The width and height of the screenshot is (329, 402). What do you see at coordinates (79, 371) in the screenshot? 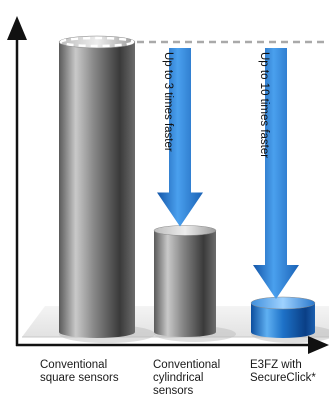
I see `category-label-square: Conventional square sensors` at bounding box center [79, 371].